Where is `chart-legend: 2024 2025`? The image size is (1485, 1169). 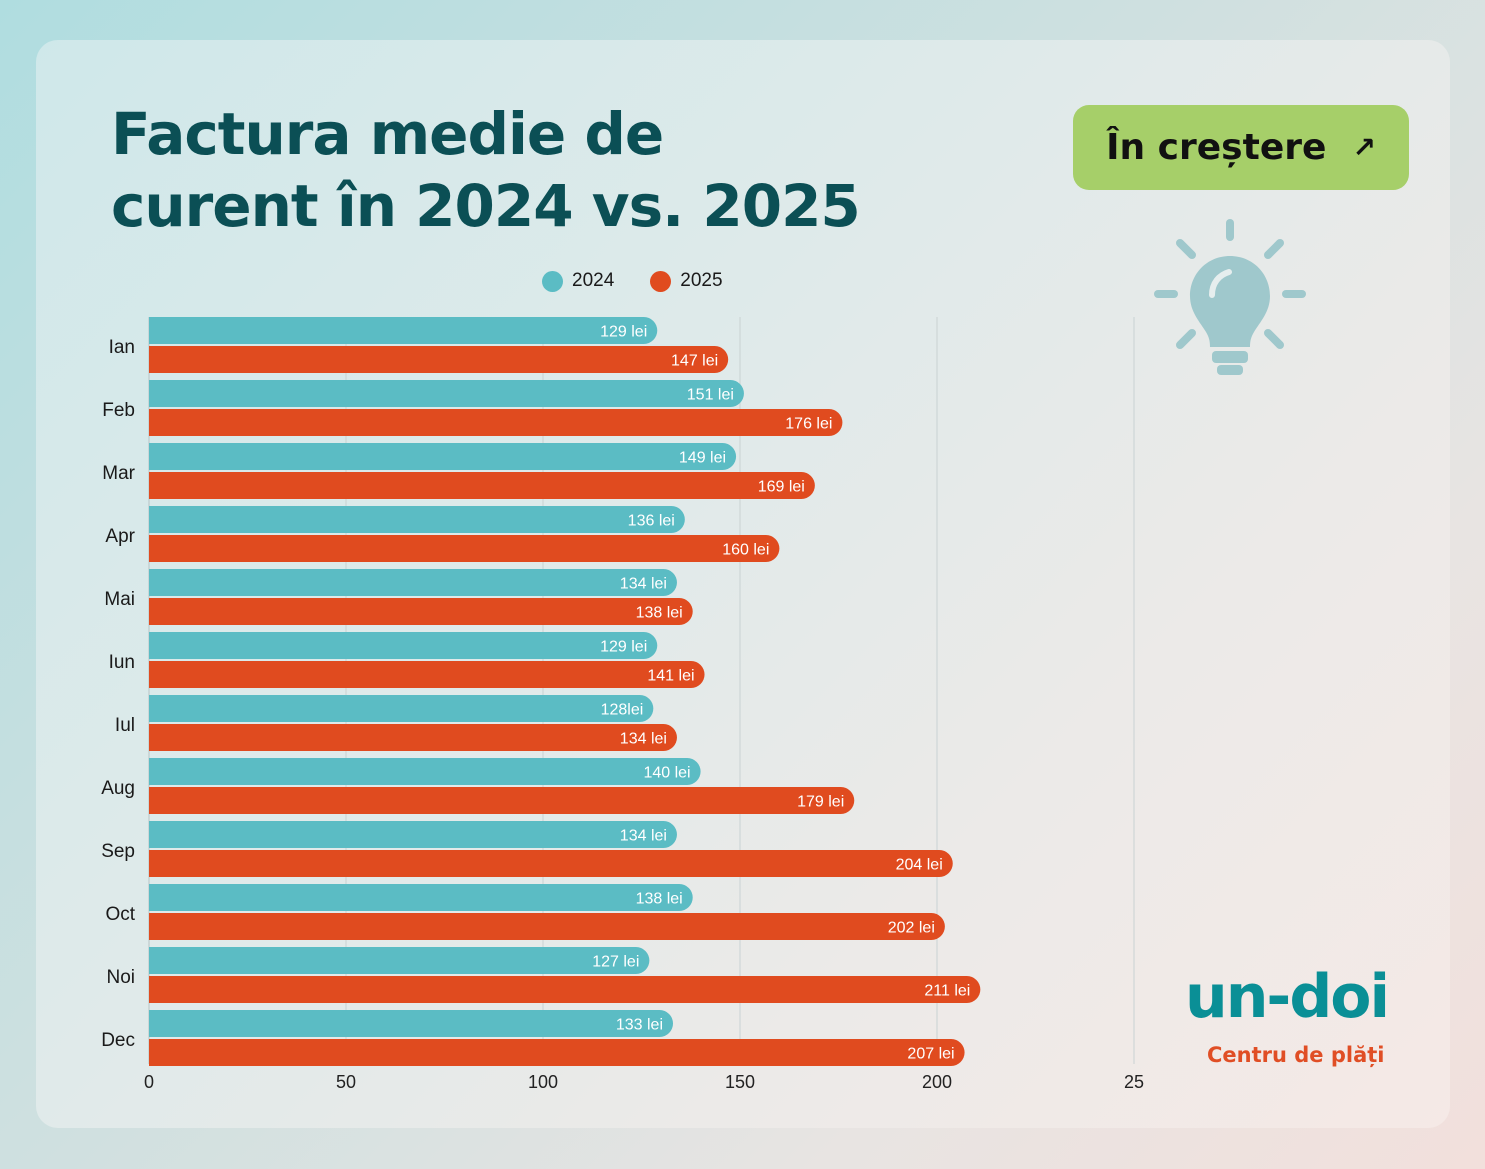
chart-legend: 2024 2025 is located at coordinates (632, 281).